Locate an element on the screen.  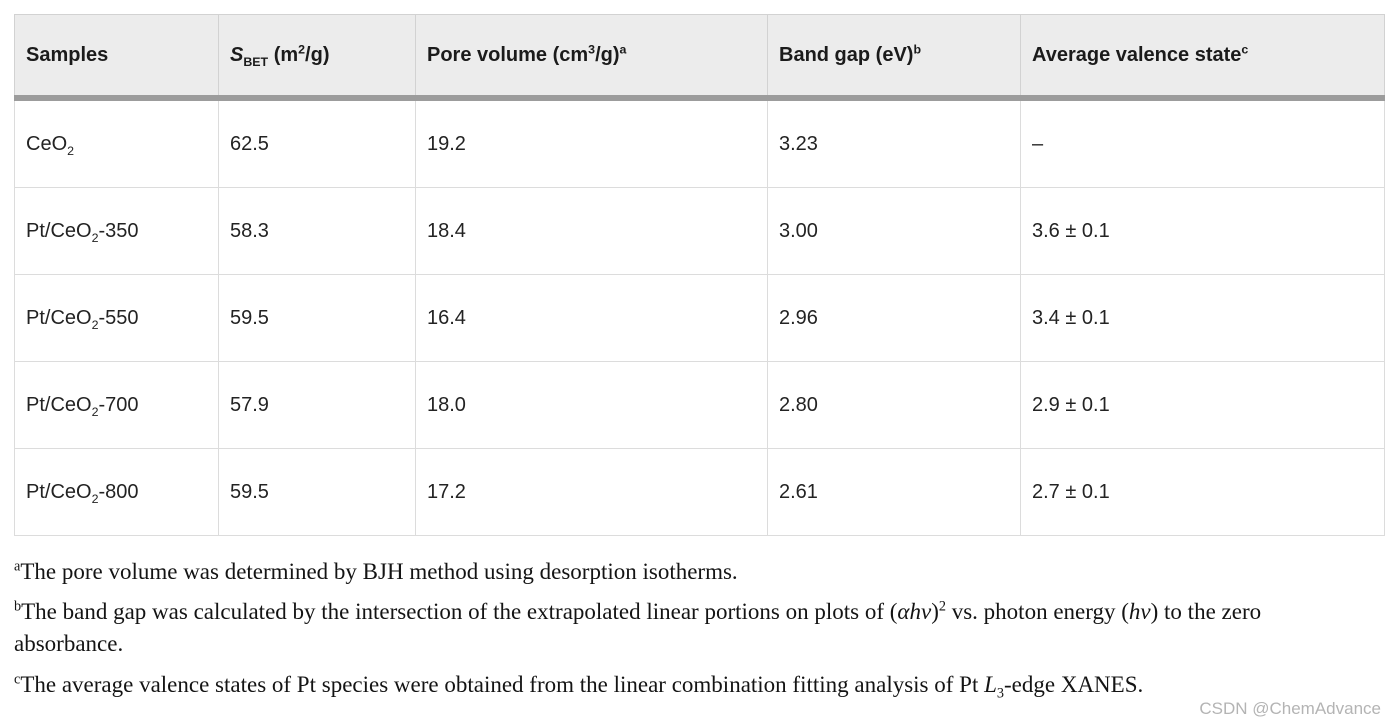
table-row: Pt/CeO2-700 57.9 18.0 2.80 2.9 ± 0.1 is located at coordinates (699, 405).